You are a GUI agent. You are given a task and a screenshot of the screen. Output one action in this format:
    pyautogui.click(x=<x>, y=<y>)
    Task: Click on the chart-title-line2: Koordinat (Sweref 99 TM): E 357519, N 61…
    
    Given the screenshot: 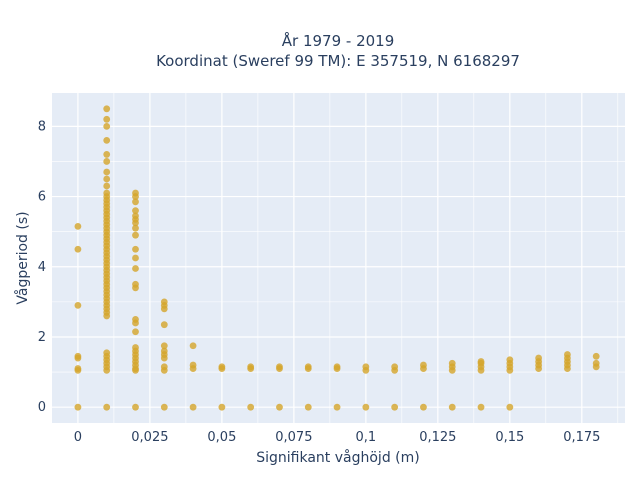 What is the action you would take?
    pyautogui.click(x=338, y=61)
    